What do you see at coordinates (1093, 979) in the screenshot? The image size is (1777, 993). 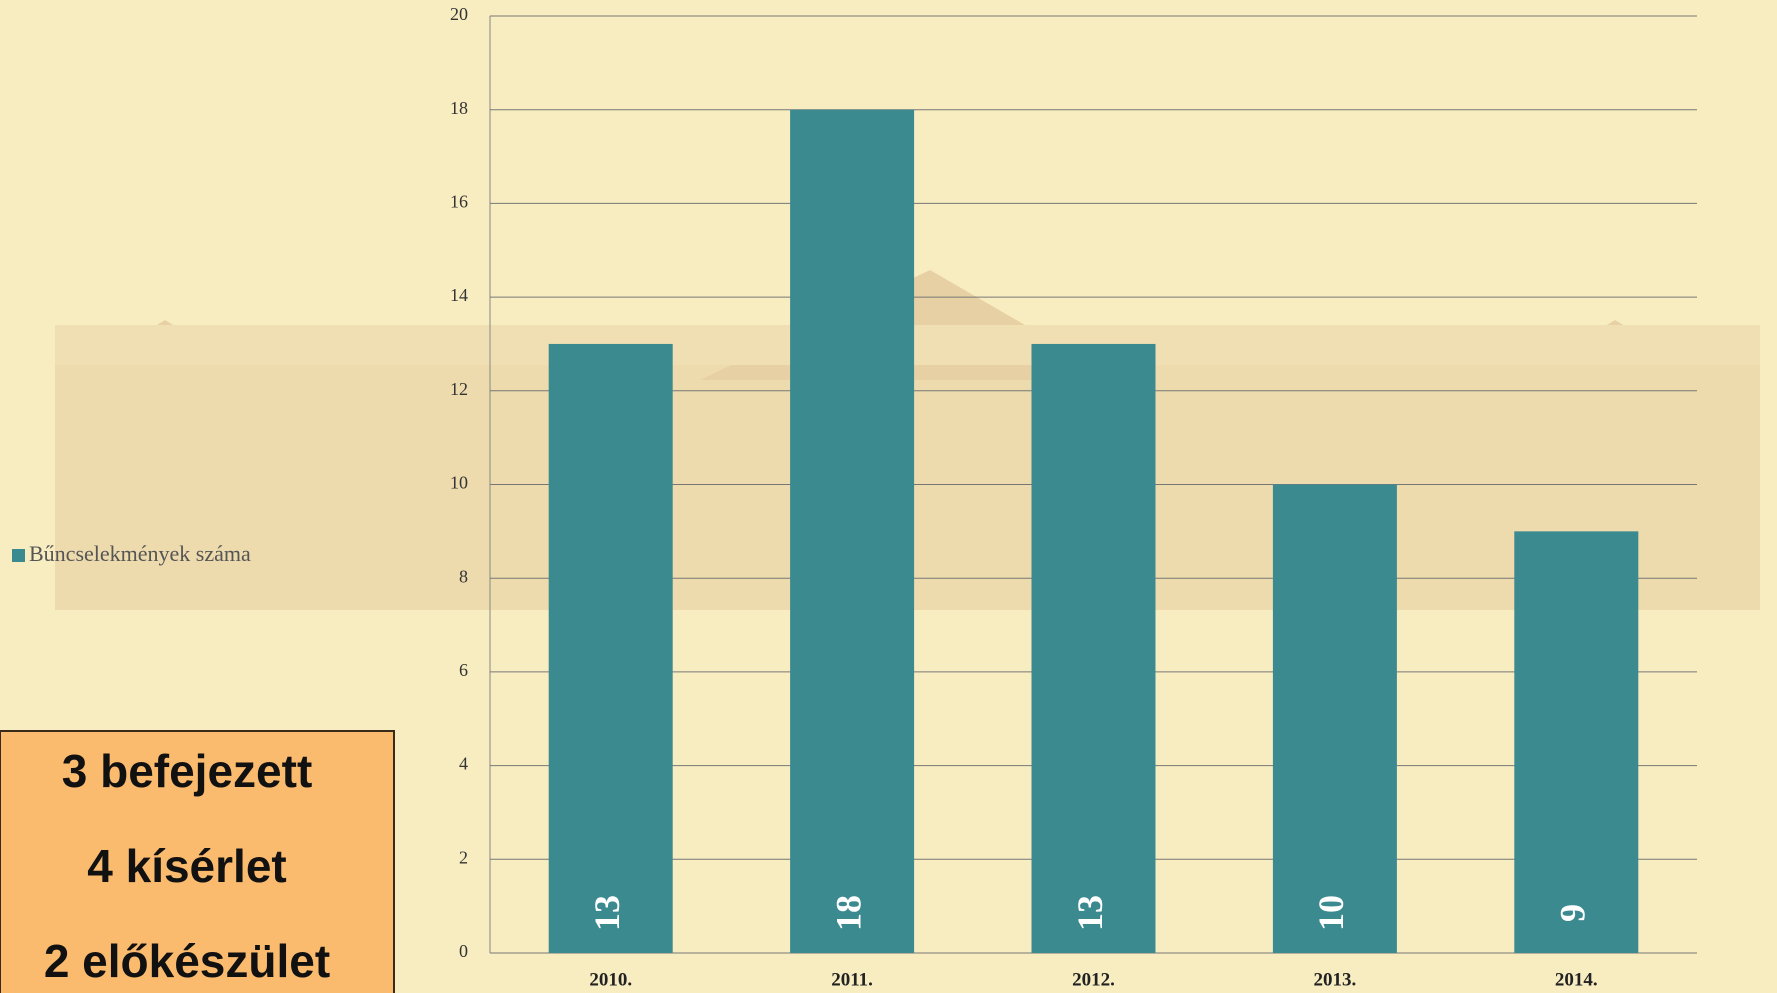 I see `x-tick-label: 2012.` at bounding box center [1093, 979].